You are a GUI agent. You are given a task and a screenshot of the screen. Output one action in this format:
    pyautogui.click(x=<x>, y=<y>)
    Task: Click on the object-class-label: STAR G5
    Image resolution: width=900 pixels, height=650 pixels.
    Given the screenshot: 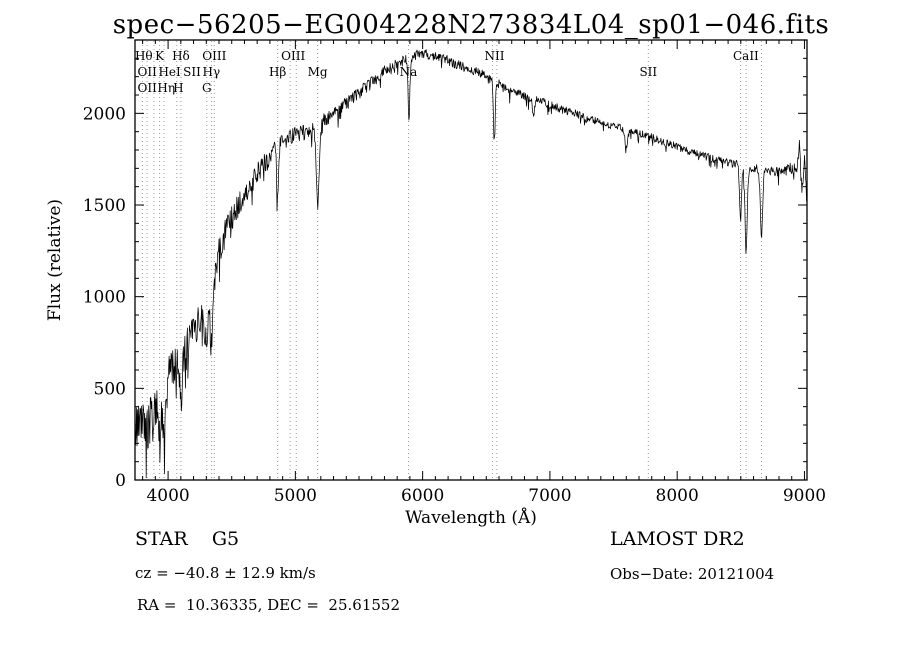 What is the action you would take?
    pyautogui.click(x=187, y=539)
    